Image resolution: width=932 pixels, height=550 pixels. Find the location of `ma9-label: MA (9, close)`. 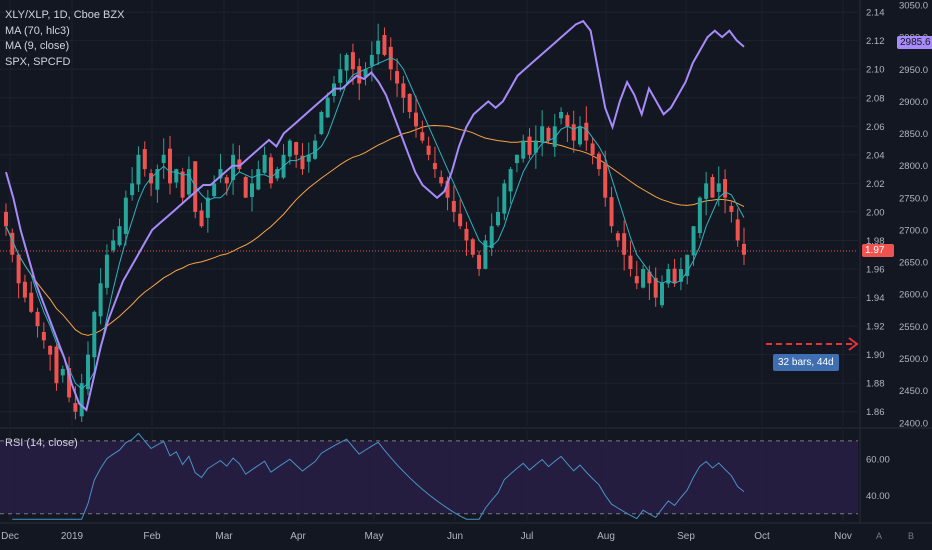

ma9-label: MA (9, close) is located at coordinates (37, 46).